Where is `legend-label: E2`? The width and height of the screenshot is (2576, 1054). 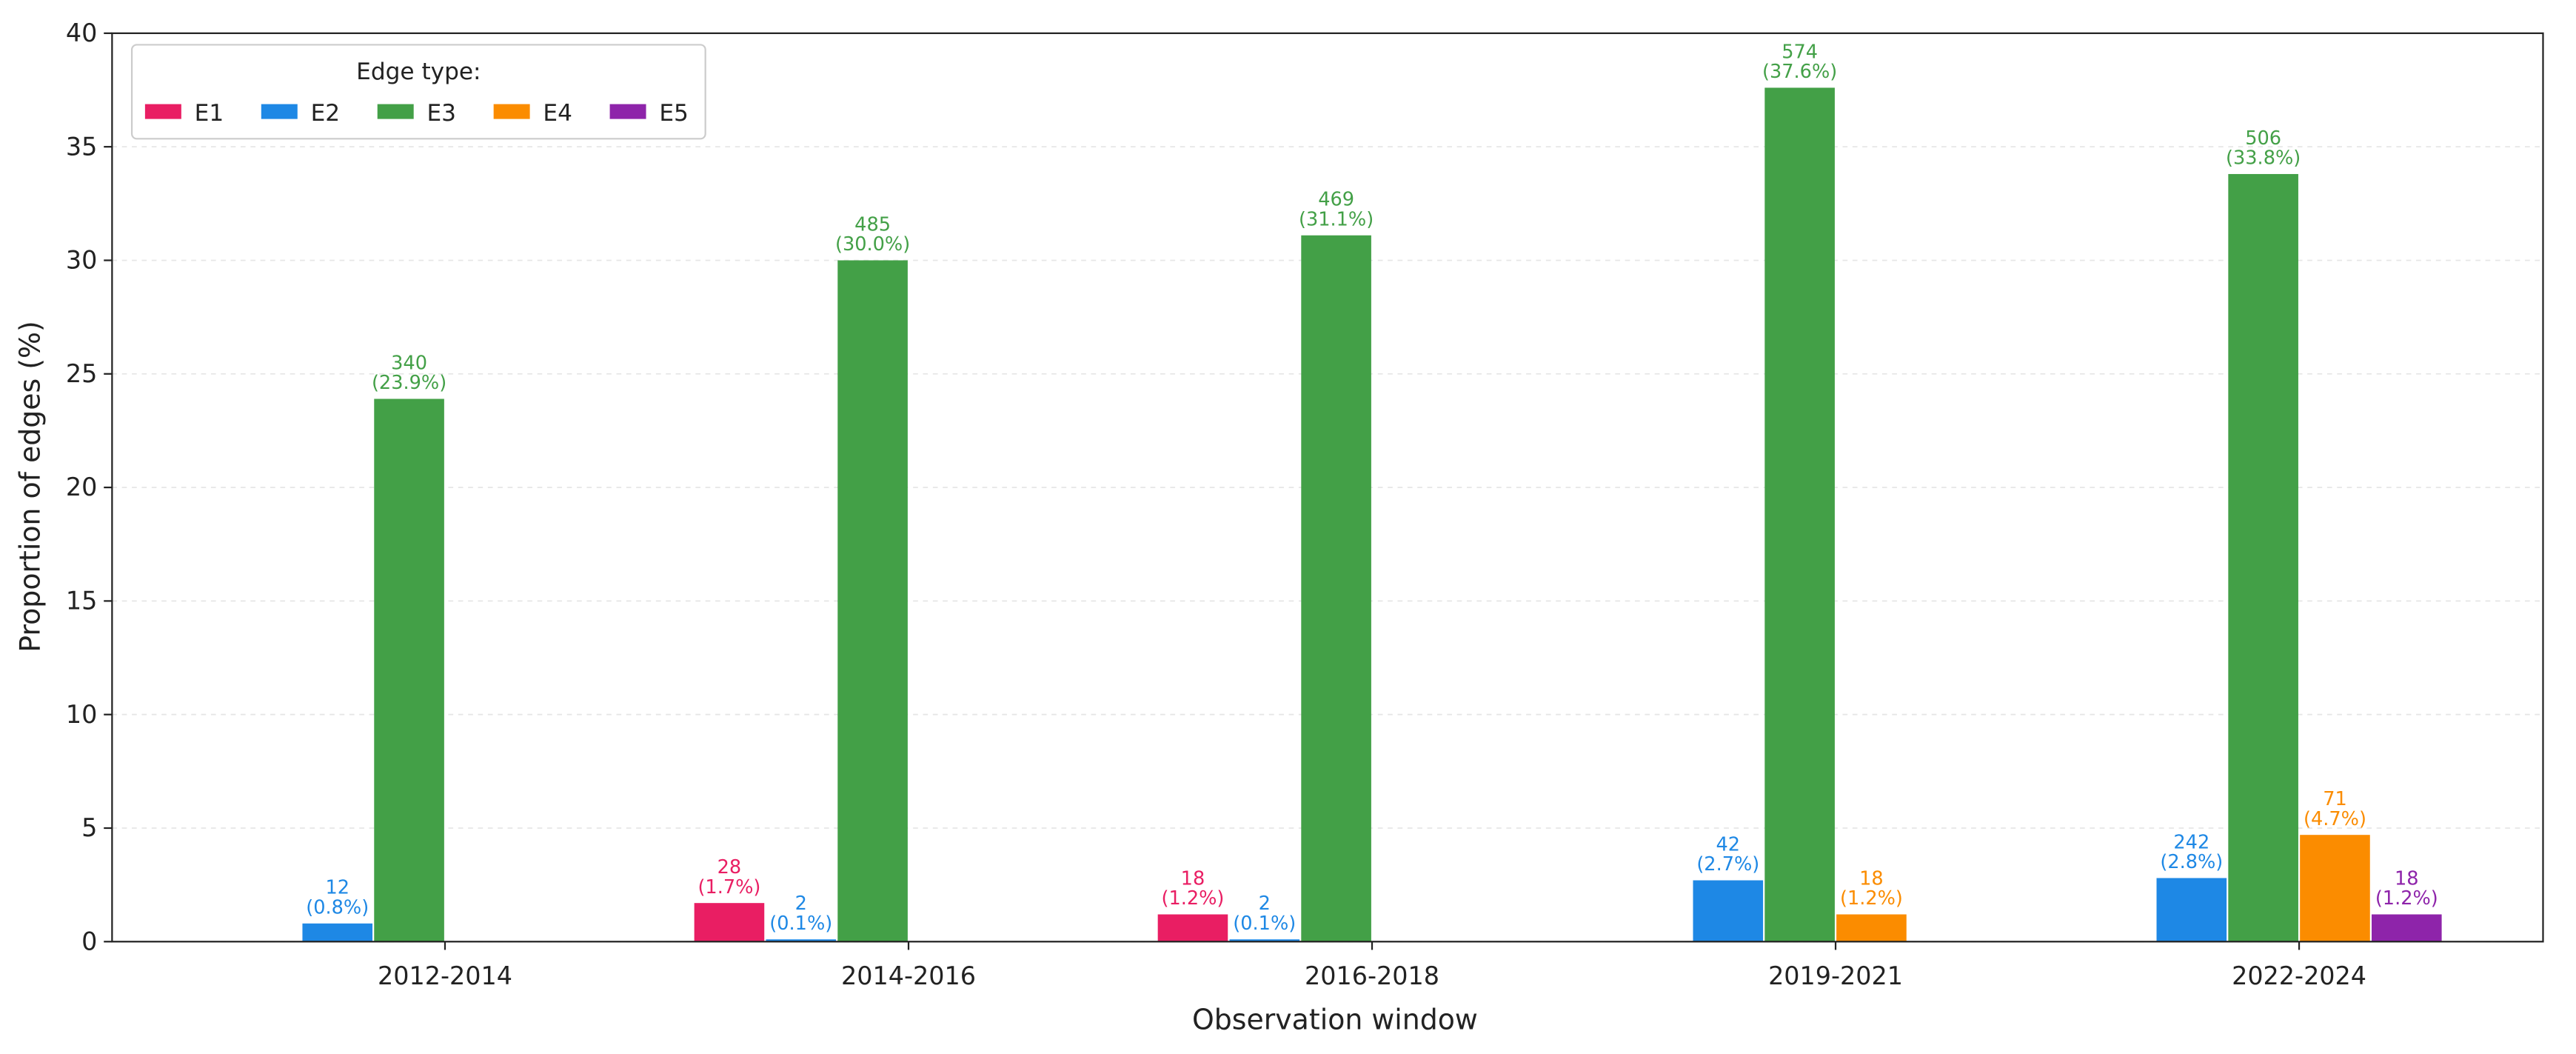 legend-label: E2 is located at coordinates (326, 114).